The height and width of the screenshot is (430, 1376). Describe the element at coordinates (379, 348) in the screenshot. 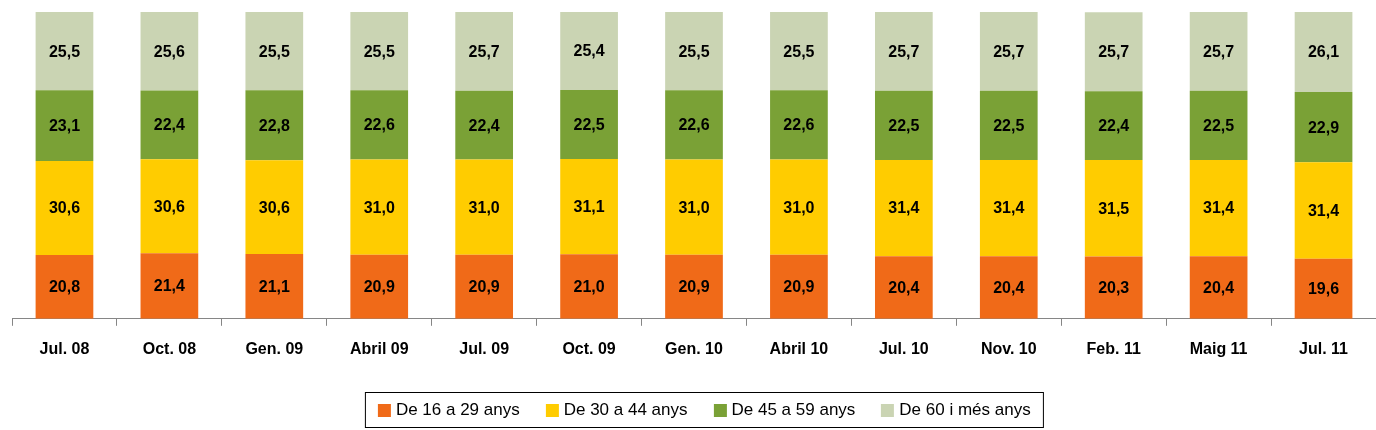

I see `x-tick-label: Abril 09` at that location.